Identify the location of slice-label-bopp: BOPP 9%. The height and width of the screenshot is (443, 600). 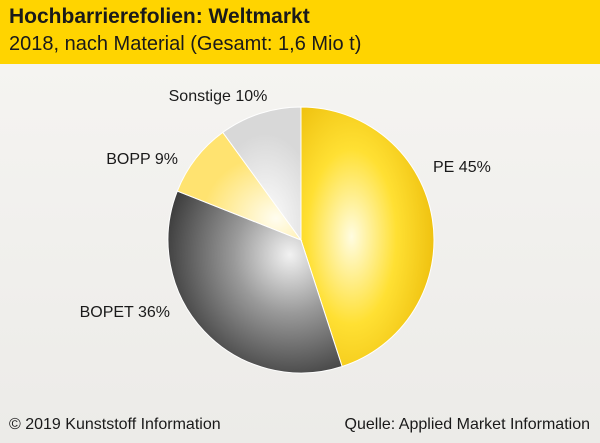
(142, 159).